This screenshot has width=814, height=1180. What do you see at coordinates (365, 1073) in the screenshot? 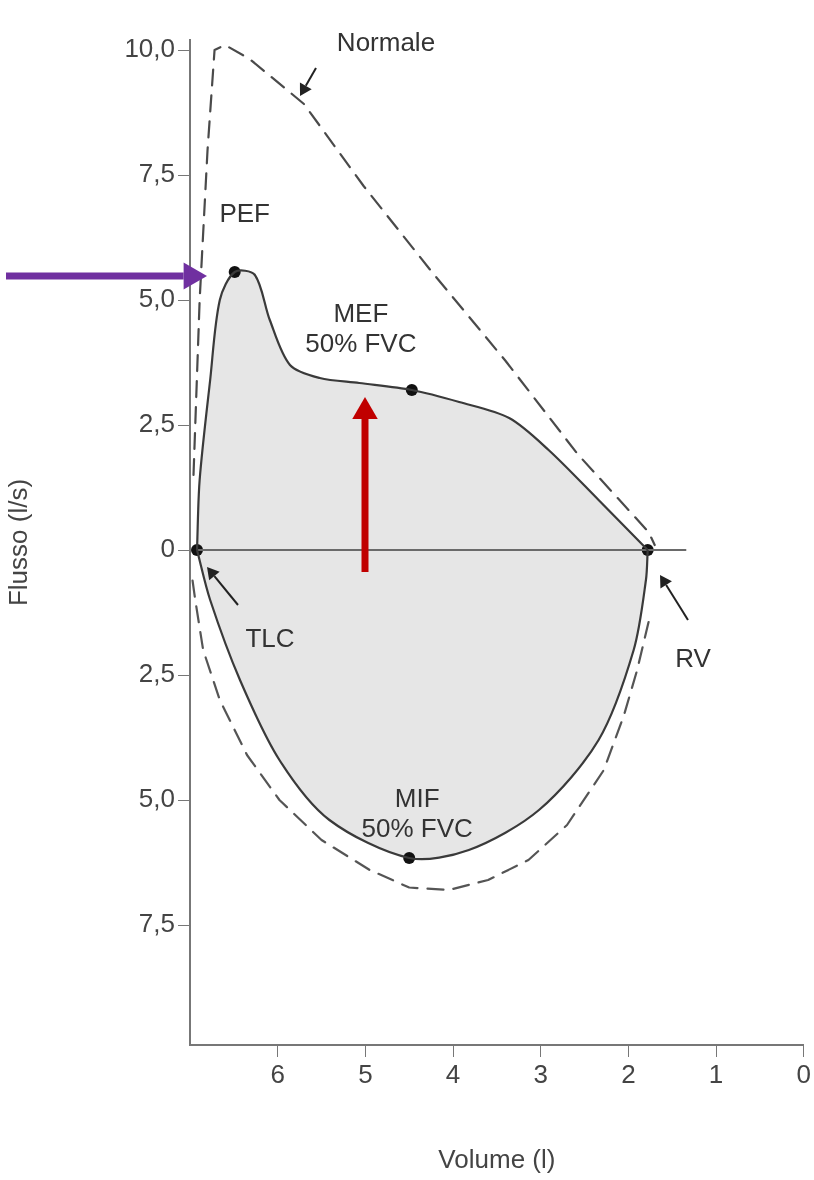
I see `x-tick-label: 5` at bounding box center [365, 1073].